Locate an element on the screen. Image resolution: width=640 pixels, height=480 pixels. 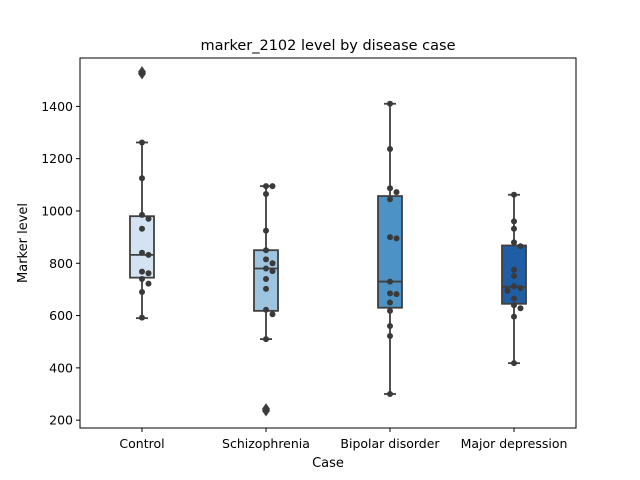
y-tick-label: 400 is located at coordinates (61, 367).